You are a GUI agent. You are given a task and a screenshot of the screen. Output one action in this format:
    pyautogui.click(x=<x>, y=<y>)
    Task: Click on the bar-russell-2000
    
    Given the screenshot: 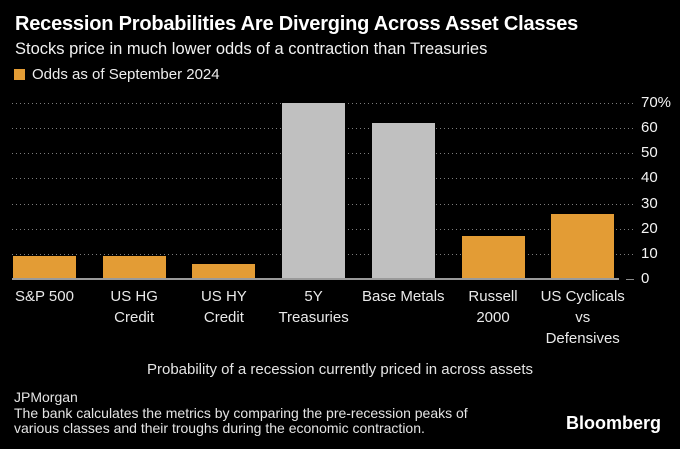 What is the action you would take?
    pyautogui.click(x=493, y=257)
    